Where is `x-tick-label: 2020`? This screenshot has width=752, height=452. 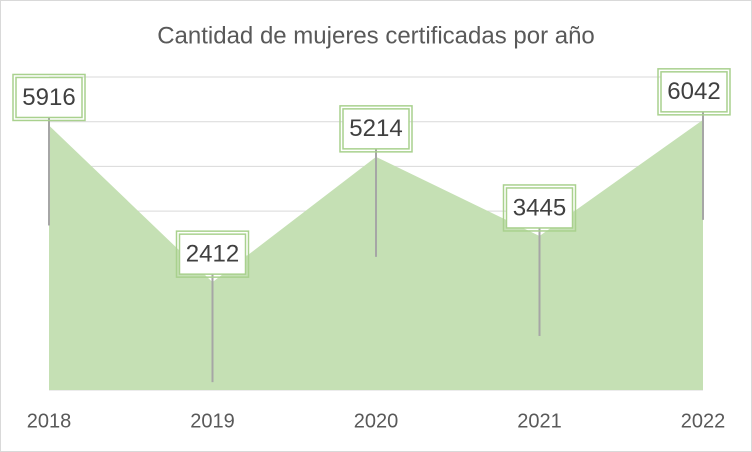 x-tick-label: 2020 is located at coordinates (376, 421).